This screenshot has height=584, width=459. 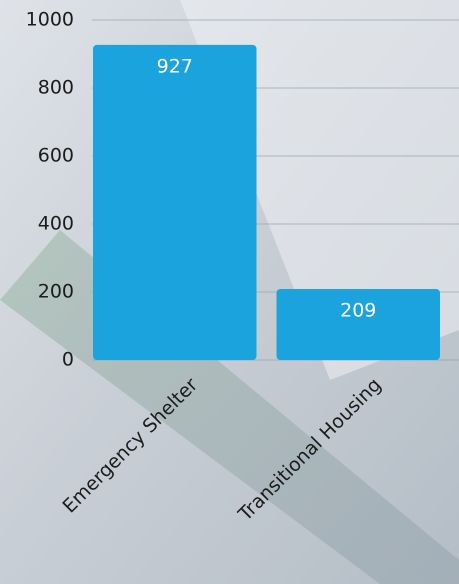 What do you see at coordinates (68, 360) in the screenshot?
I see `y-tick-label: 0` at bounding box center [68, 360].